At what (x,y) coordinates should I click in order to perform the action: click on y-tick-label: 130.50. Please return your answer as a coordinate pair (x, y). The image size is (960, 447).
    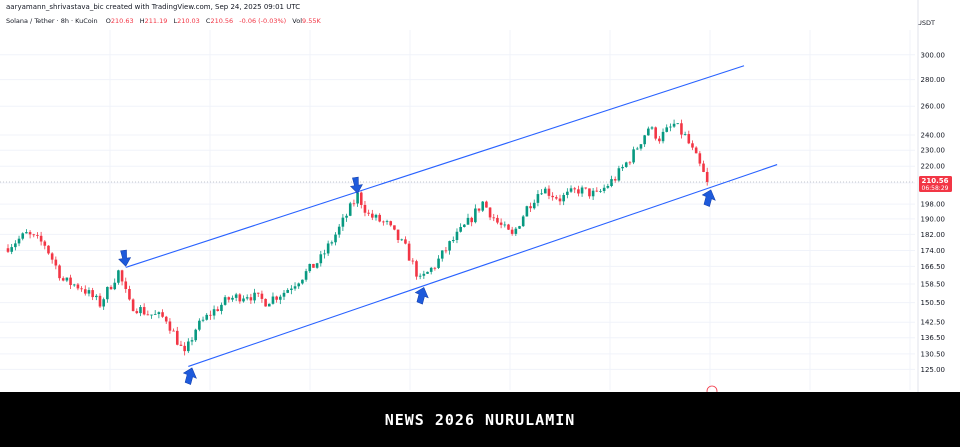
    Looking at the image, I should click on (933, 354).